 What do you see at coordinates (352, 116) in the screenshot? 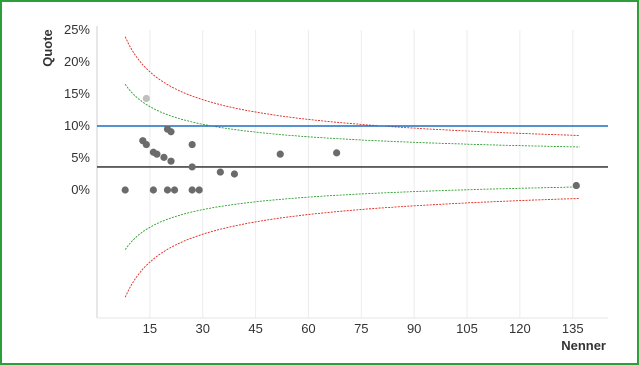
I see `funnel-upper-limit` at bounding box center [352, 116].